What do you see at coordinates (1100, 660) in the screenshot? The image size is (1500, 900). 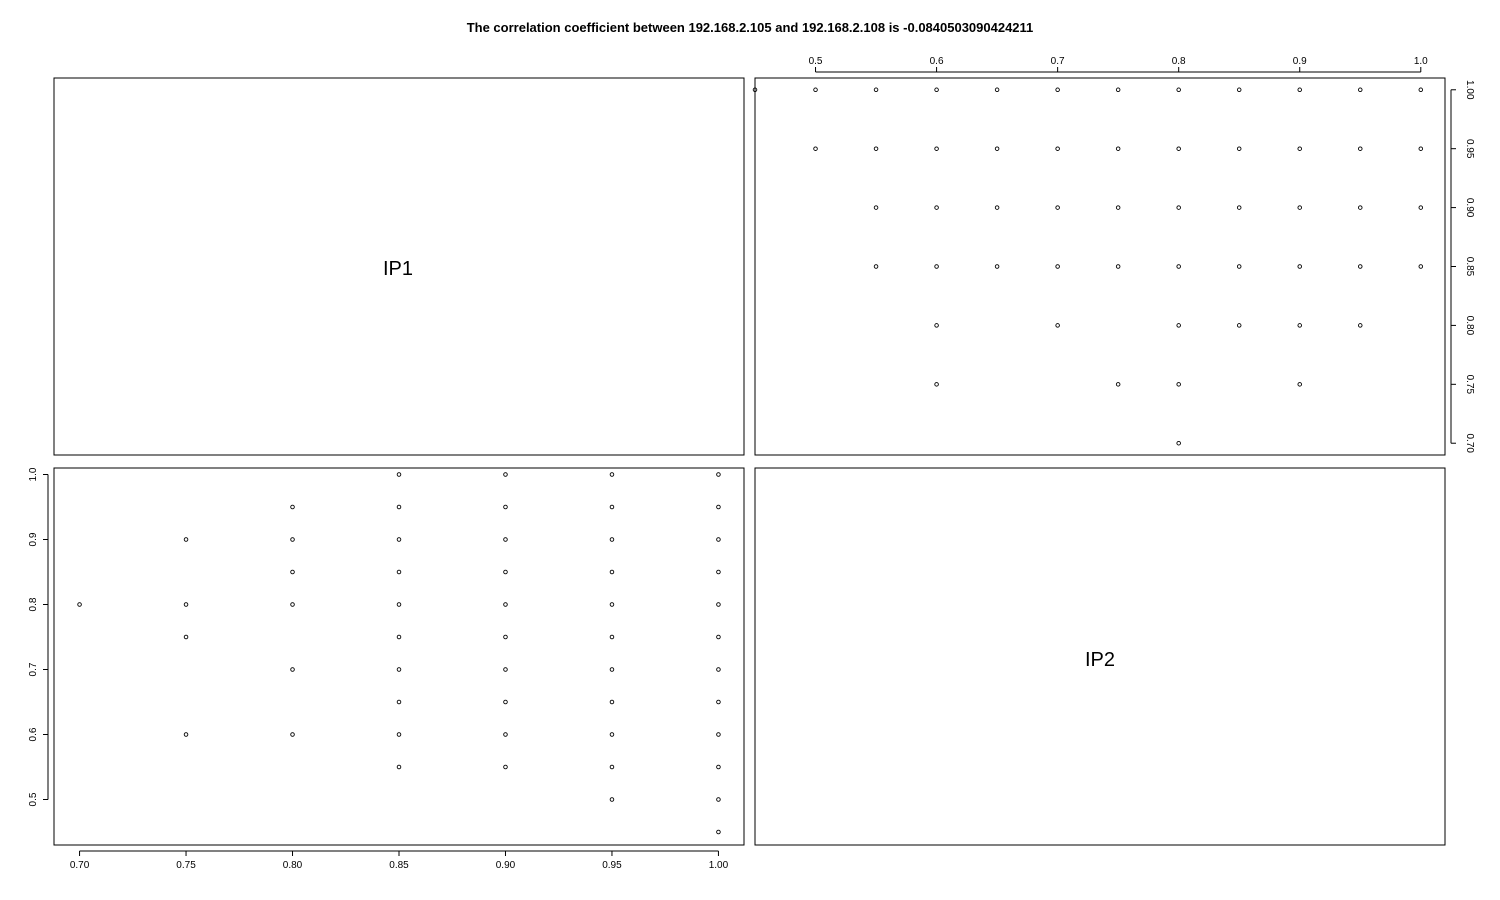 I see `diagonal-label-ip2: IP2` at bounding box center [1100, 660].